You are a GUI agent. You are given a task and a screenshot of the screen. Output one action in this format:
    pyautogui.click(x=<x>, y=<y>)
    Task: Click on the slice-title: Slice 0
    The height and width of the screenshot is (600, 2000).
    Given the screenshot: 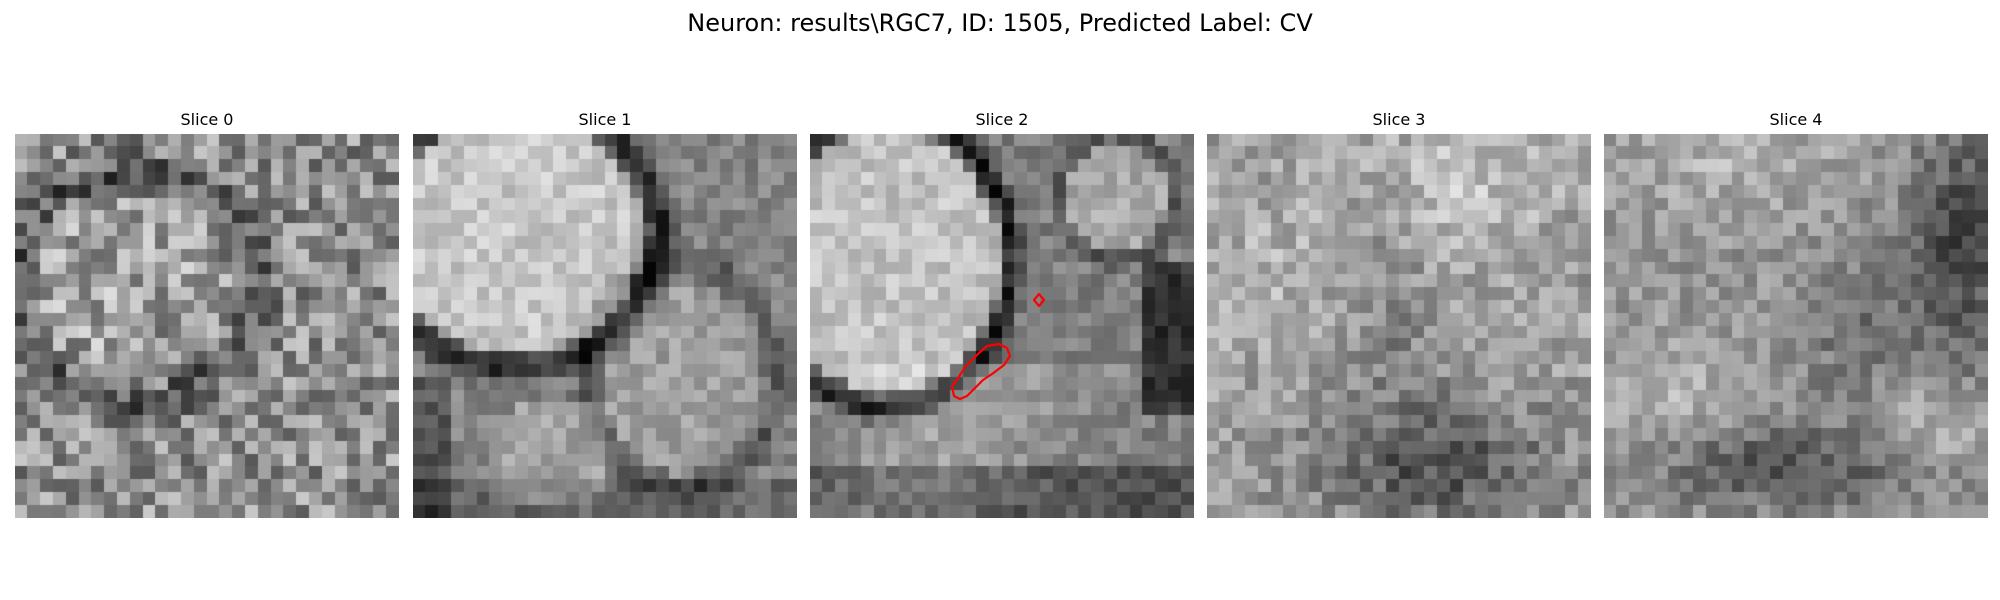 What is the action you would take?
    pyautogui.click(x=207, y=119)
    